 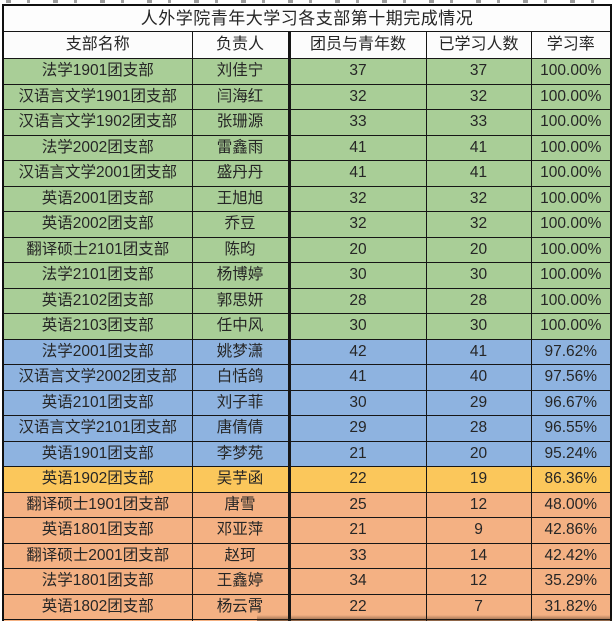 I want to click on leader-cell: 邓亚萍, so click(x=240, y=530).